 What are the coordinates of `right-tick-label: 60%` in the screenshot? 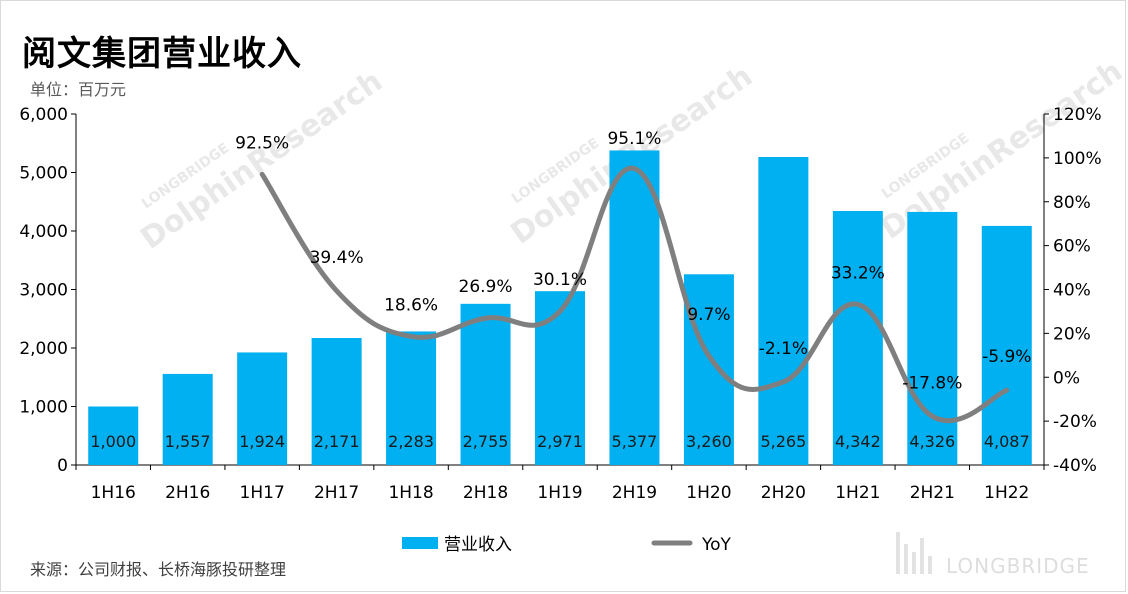 It's located at (1072, 247).